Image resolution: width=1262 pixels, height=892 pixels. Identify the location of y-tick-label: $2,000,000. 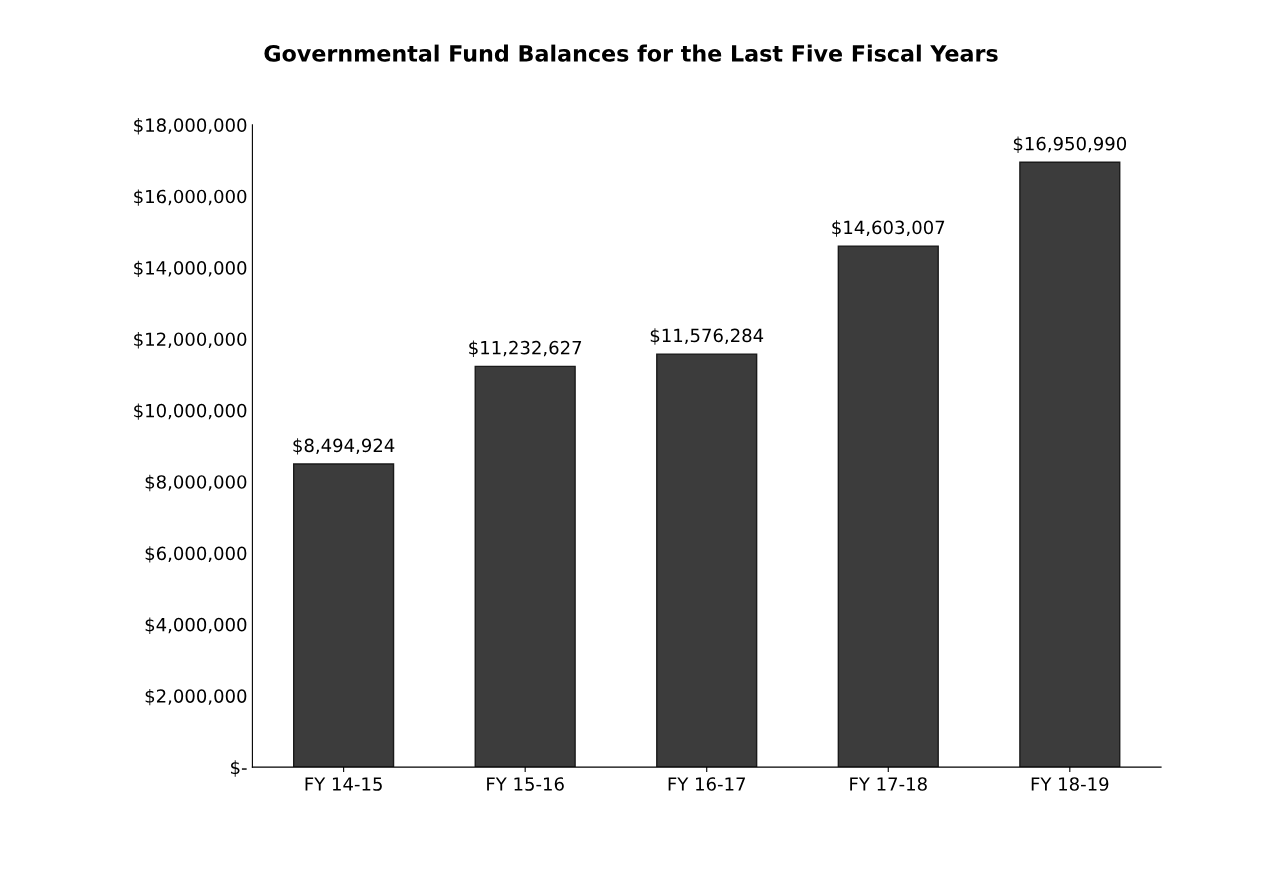
(196, 697).